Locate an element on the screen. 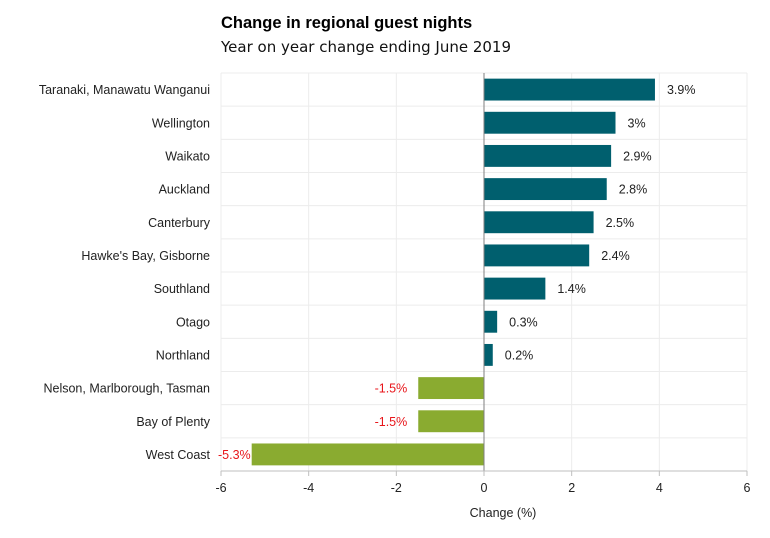 The image size is (770, 538). category-label: Bay of Plenty is located at coordinates (173, 422).